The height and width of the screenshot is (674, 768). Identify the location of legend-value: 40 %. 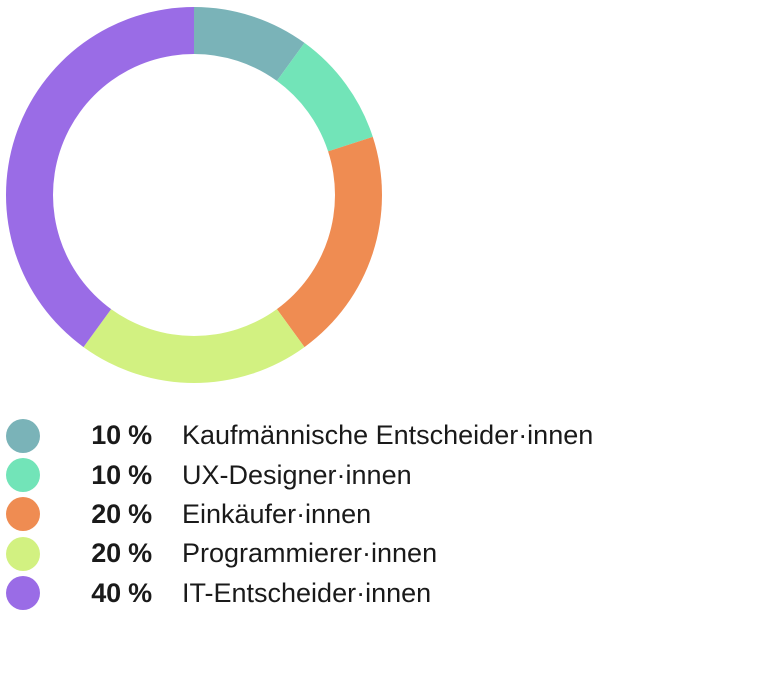
(121, 592).